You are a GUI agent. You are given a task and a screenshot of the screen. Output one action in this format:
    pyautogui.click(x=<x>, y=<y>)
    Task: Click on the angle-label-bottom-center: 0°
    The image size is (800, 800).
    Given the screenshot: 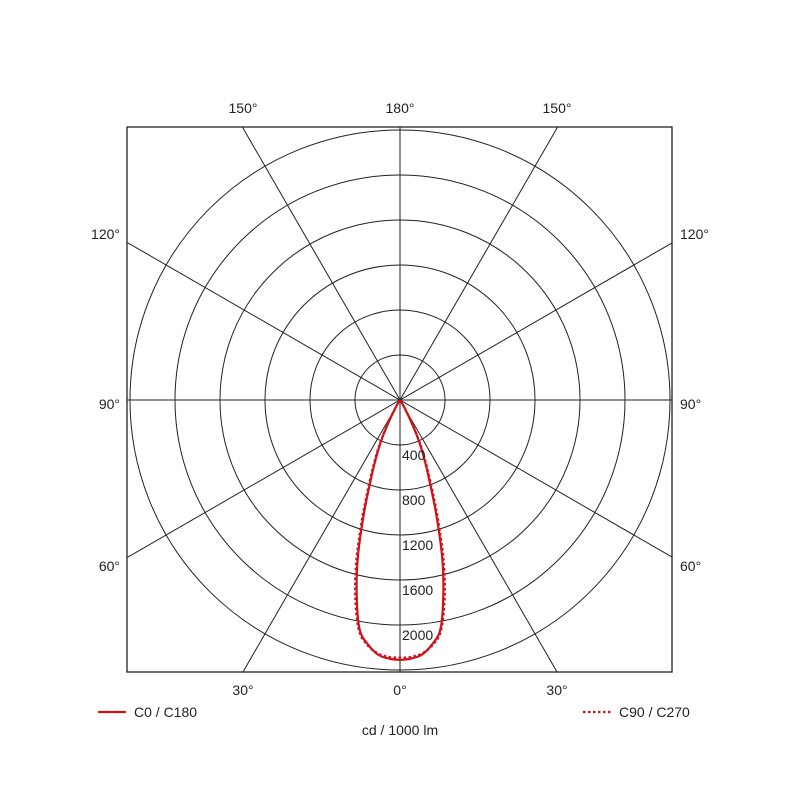 What is the action you would take?
    pyautogui.click(x=399, y=690)
    